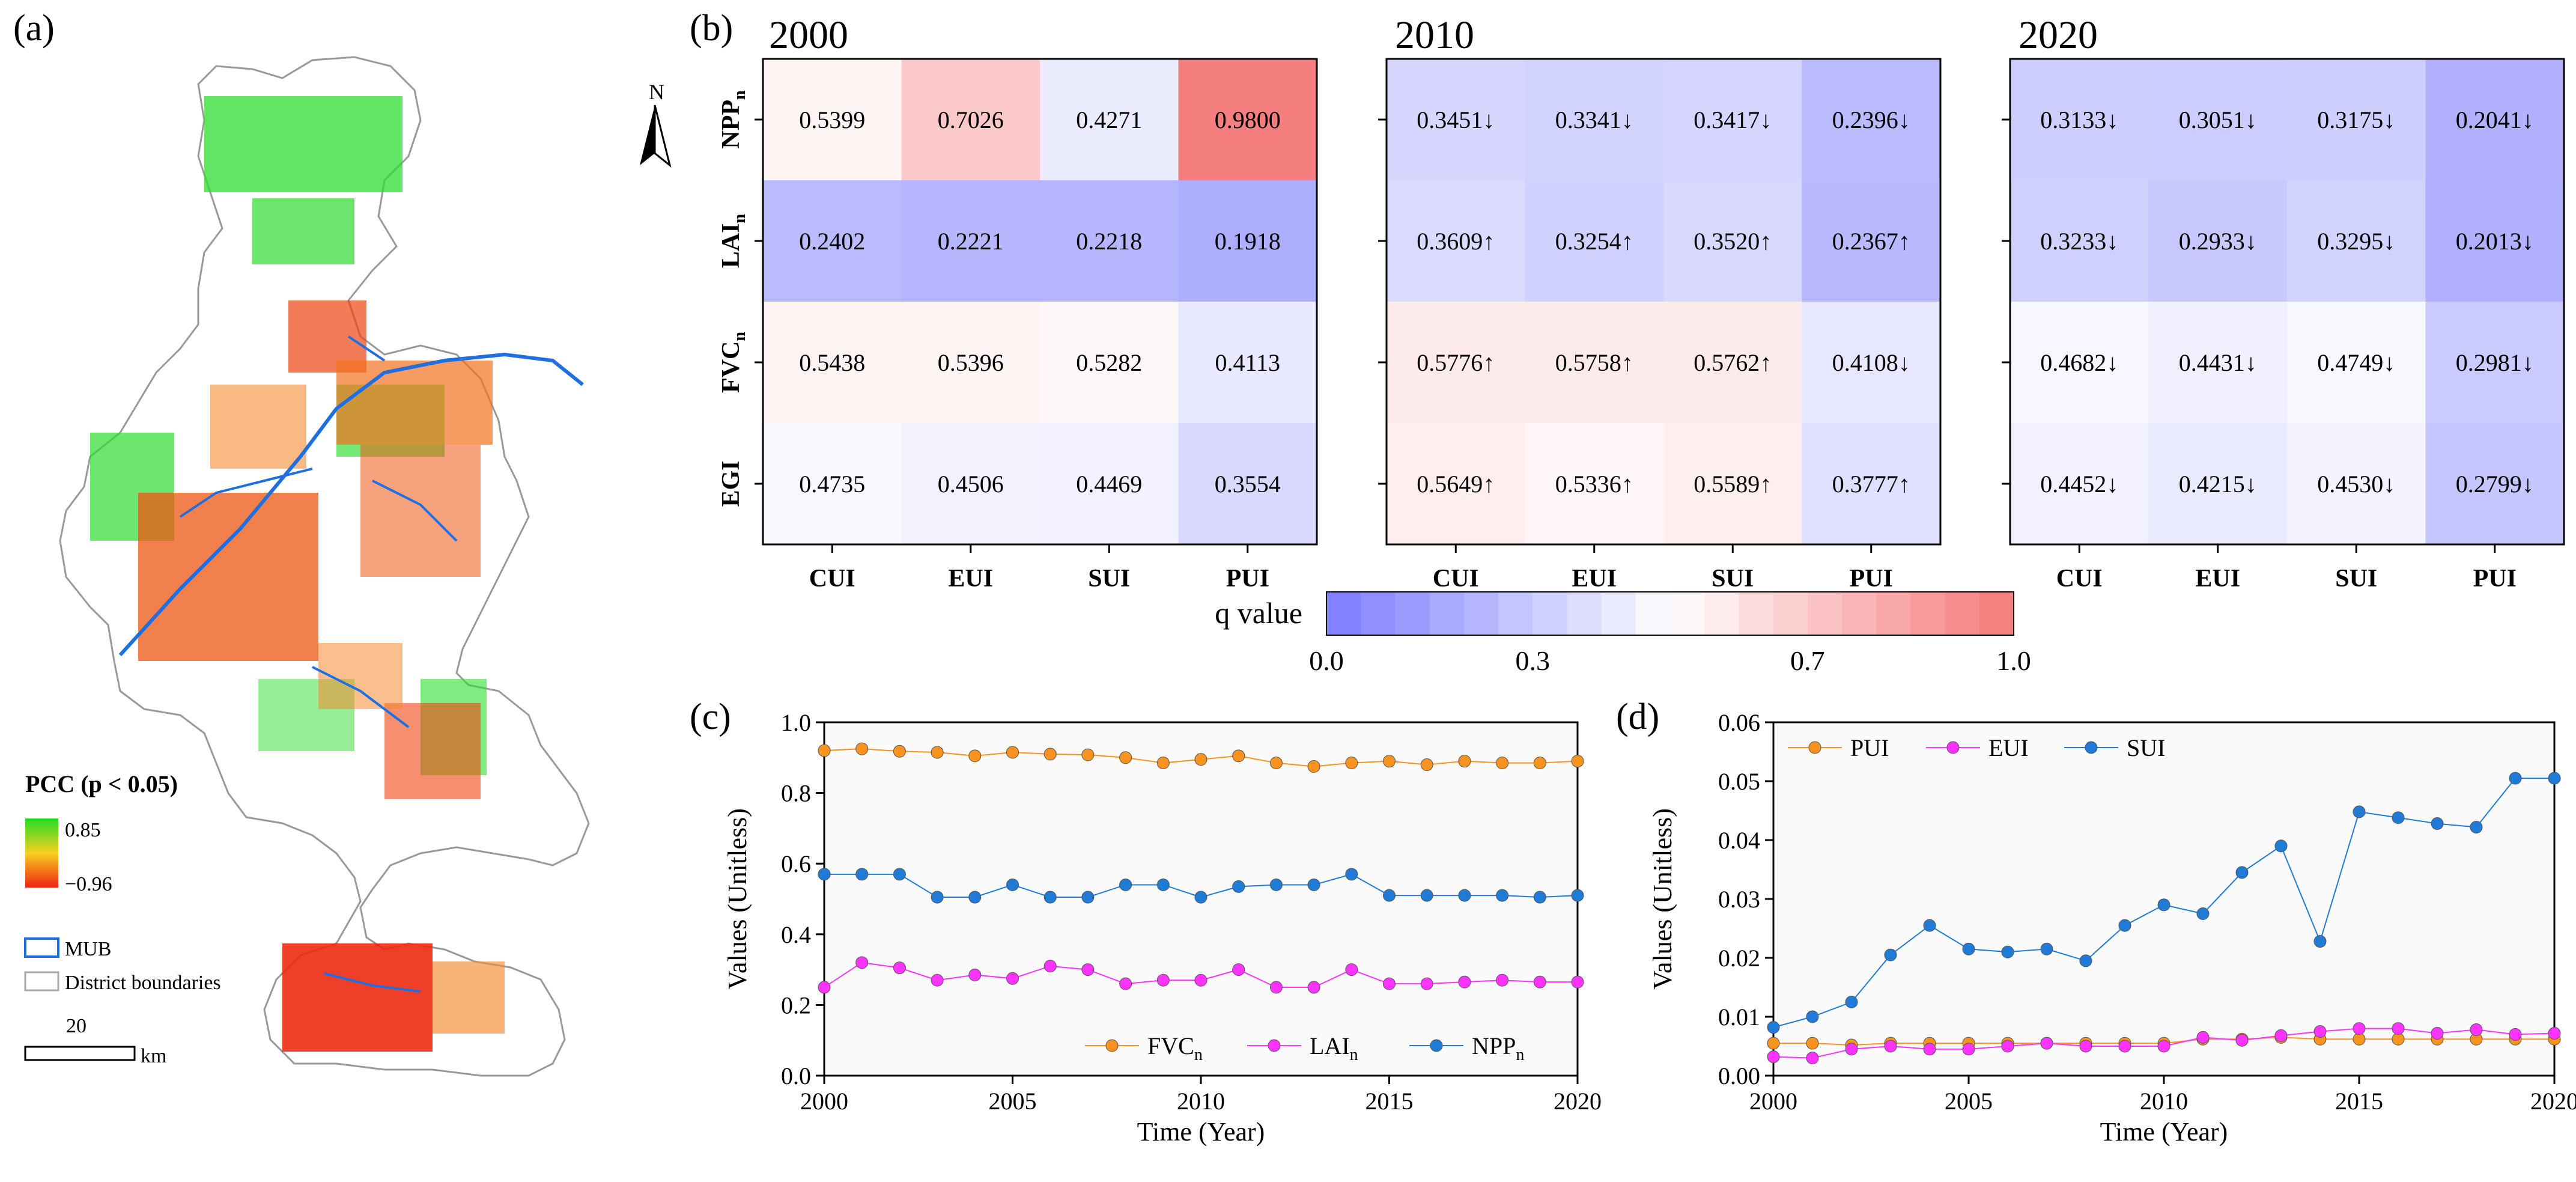 This screenshot has height=1182, width=2576. I want to click on colorbar-frame, so click(1670, 613).